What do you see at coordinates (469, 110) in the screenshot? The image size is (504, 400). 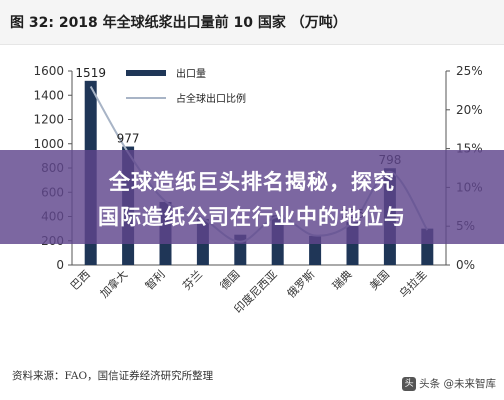 I see `y-right-tick-label: 20%` at bounding box center [469, 110].